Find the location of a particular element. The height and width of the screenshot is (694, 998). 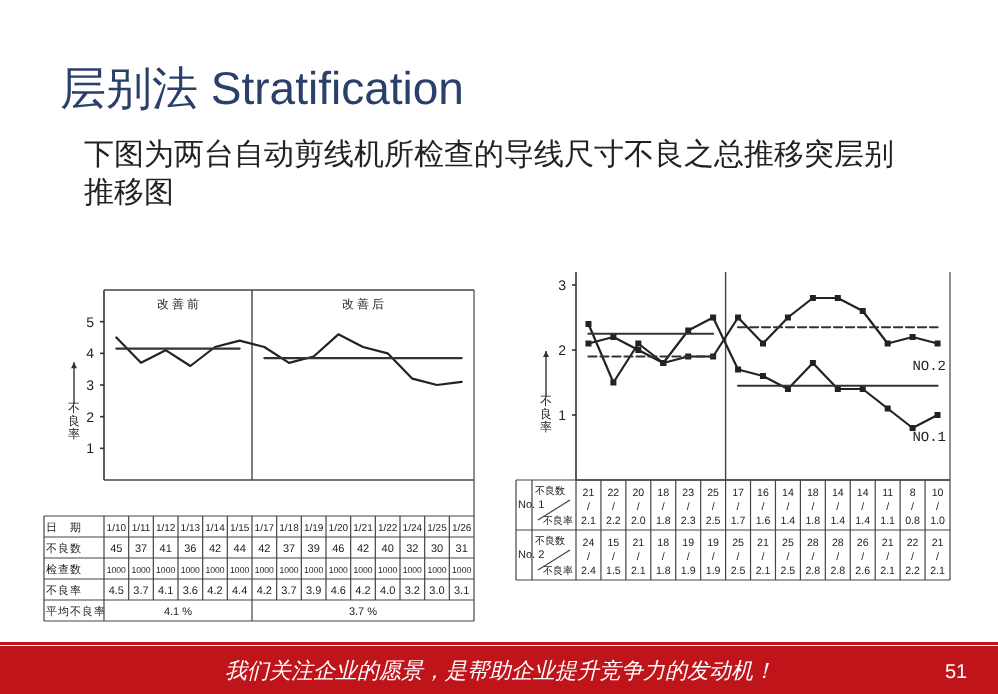

text: 层别法 Stratification is located at coordinates (262, 88).